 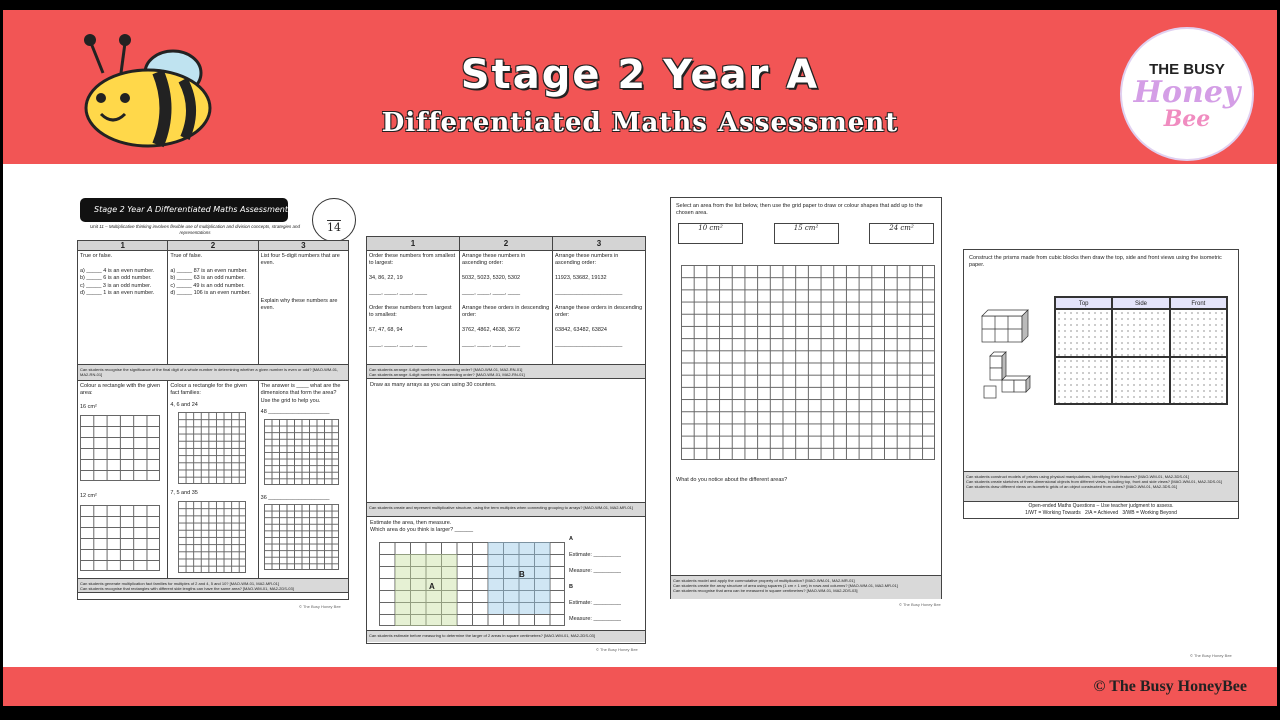 What do you see at coordinates (1198, 303) in the screenshot?
I see `view-header-front: Front` at bounding box center [1198, 303].